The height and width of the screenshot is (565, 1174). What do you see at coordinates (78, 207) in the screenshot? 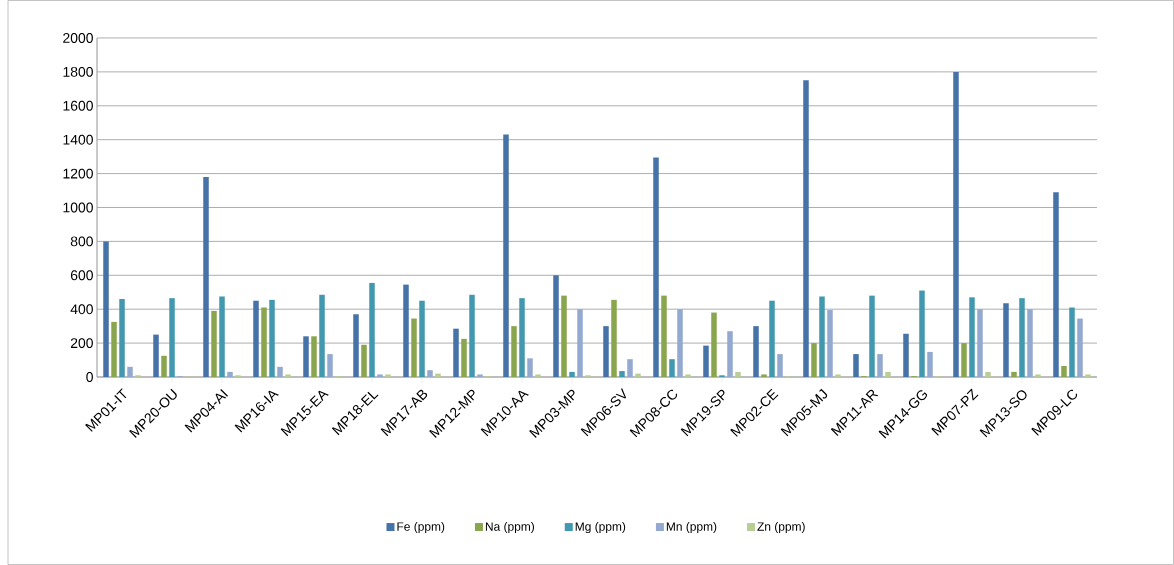
I see `y-tick-label: 1000` at bounding box center [78, 207].